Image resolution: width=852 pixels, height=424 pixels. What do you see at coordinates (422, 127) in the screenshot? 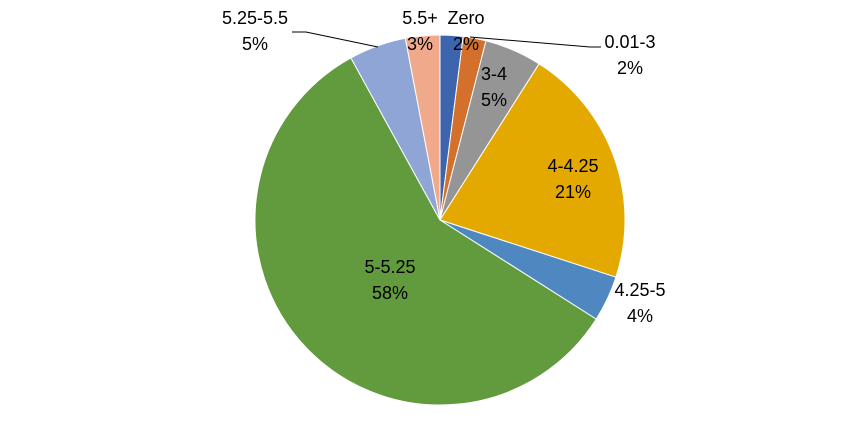
I see `pie-slice-5.5+` at bounding box center [422, 127].